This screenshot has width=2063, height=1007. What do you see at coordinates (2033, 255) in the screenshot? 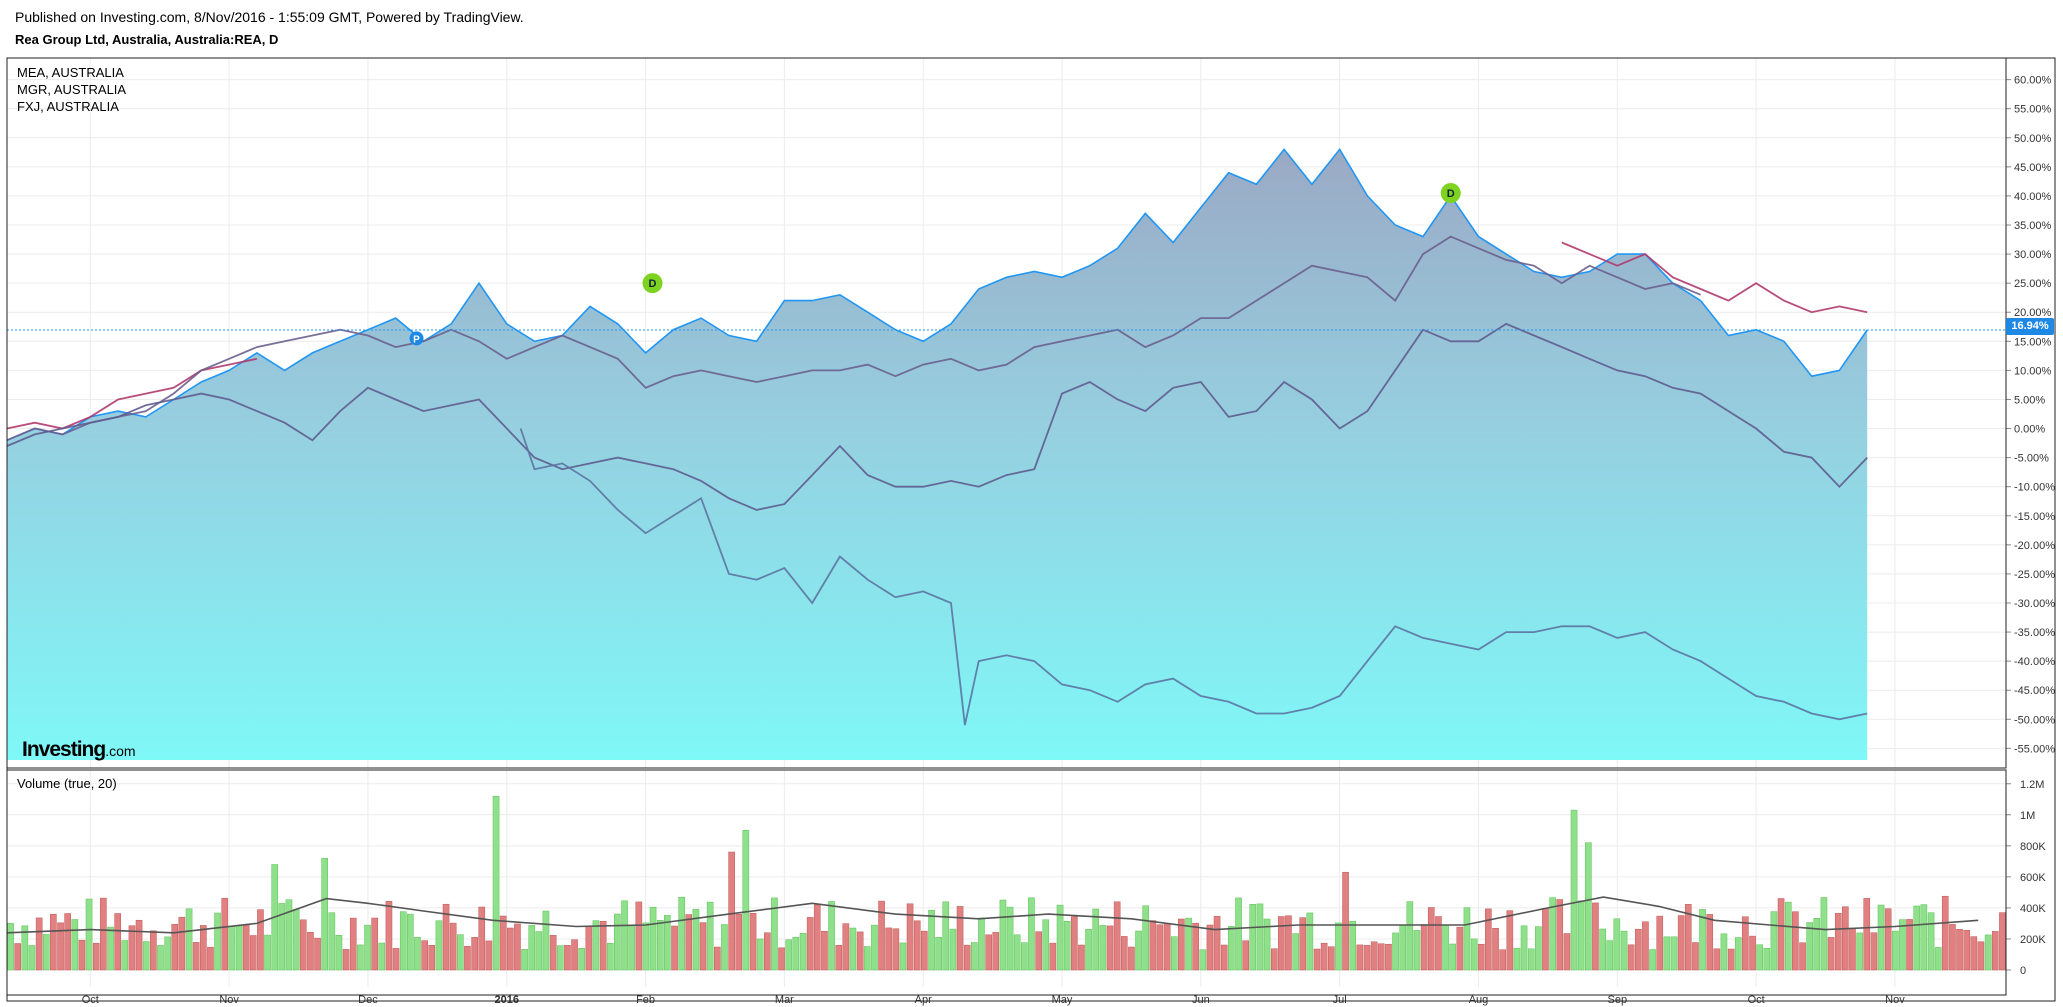
I see `y-tick-label: 30.00%` at bounding box center [2033, 255].